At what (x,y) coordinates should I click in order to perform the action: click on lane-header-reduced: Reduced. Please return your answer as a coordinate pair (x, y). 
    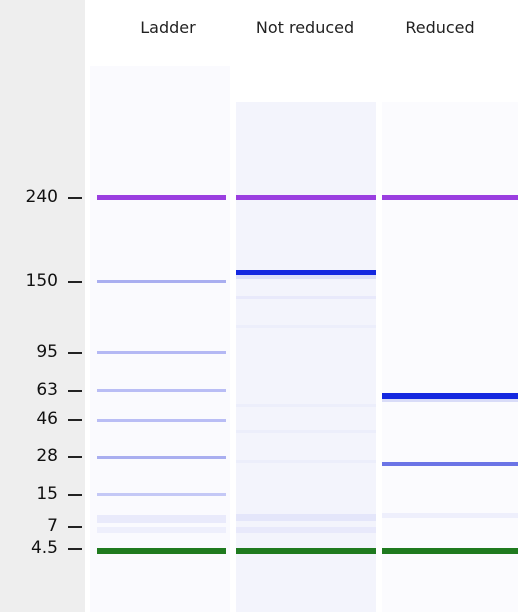
    Looking at the image, I should click on (440, 27).